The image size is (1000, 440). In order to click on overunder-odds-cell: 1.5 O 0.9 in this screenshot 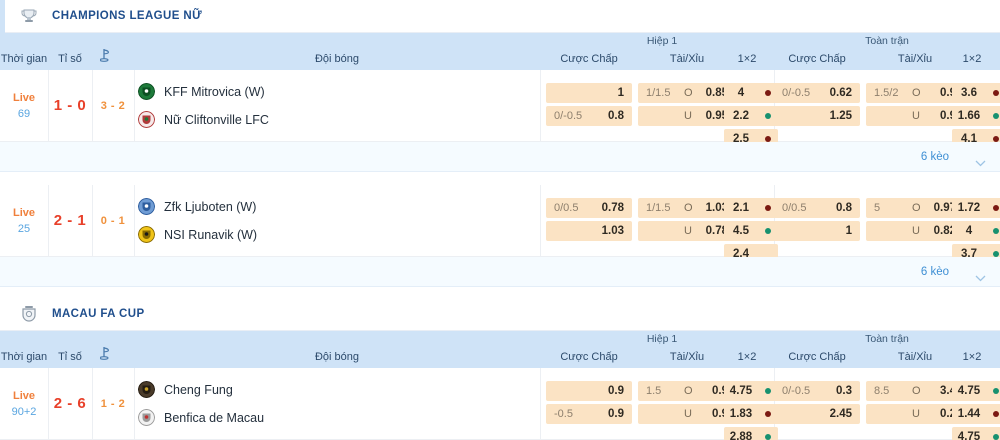, I will do `click(687, 391)`.